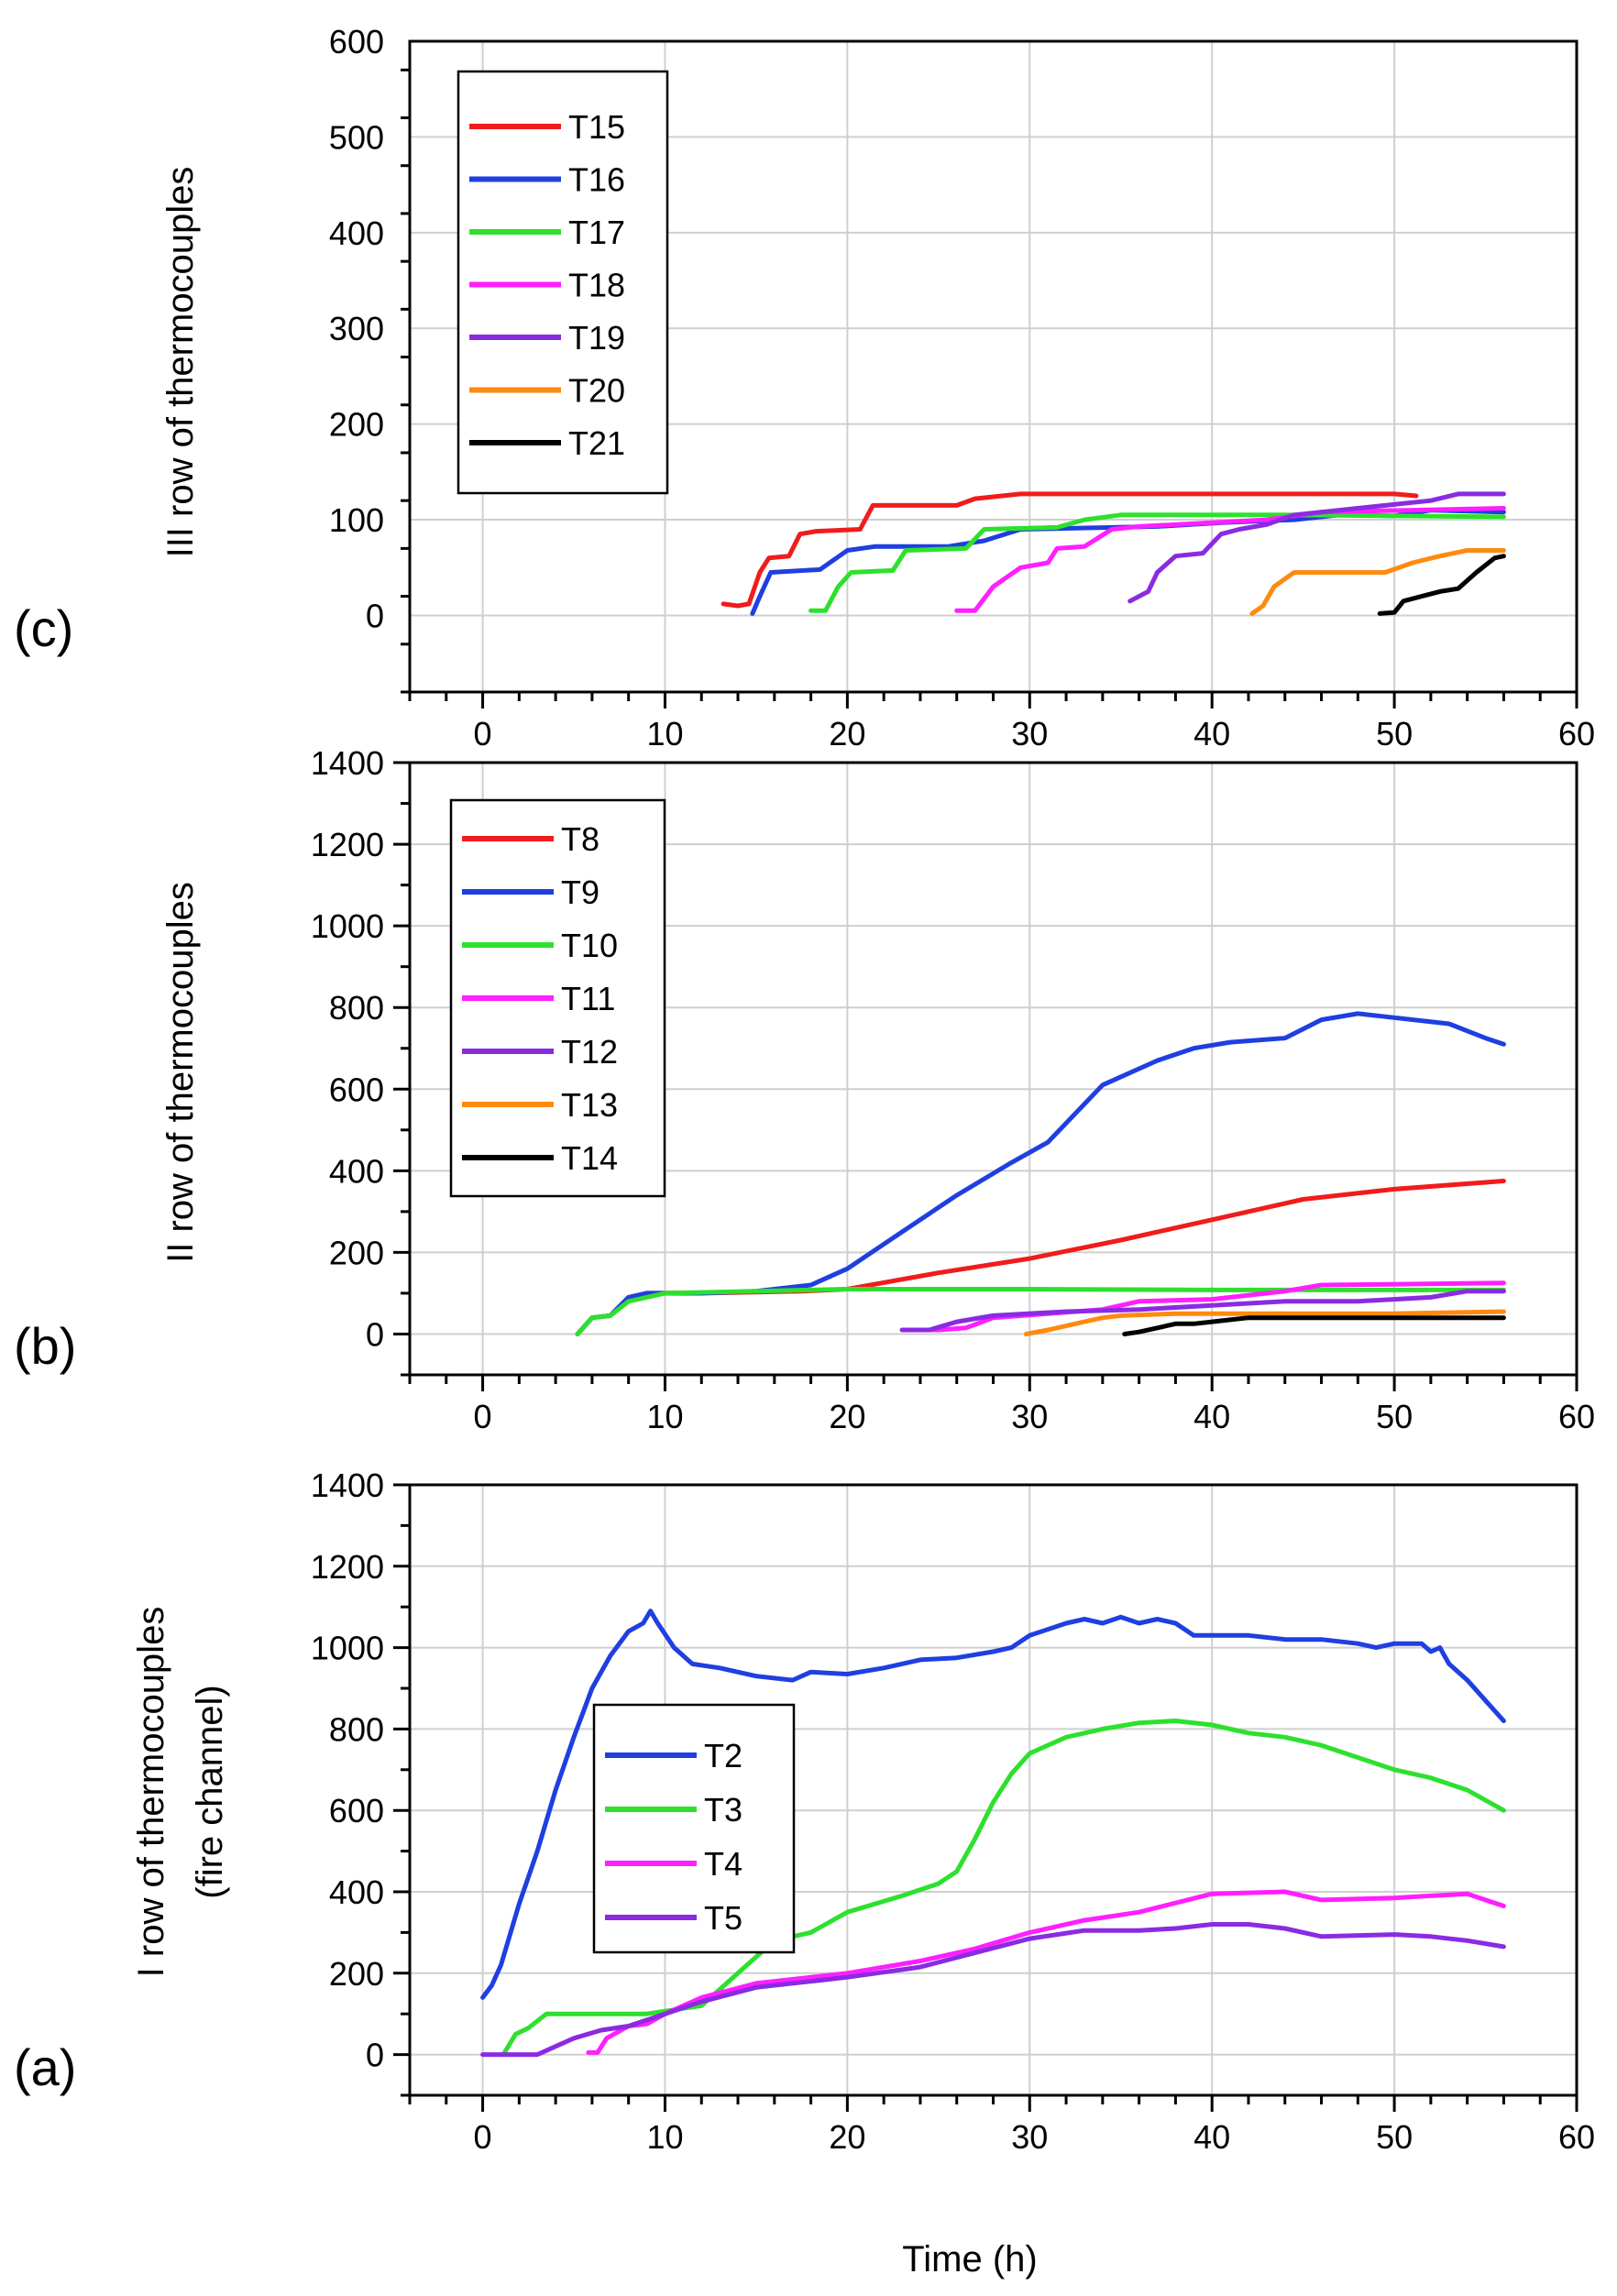 This screenshot has width=1617, height=2296. What do you see at coordinates (969, 2259) in the screenshot?
I see `x-axis-title: Time (h)` at bounding box center [969, 2259].